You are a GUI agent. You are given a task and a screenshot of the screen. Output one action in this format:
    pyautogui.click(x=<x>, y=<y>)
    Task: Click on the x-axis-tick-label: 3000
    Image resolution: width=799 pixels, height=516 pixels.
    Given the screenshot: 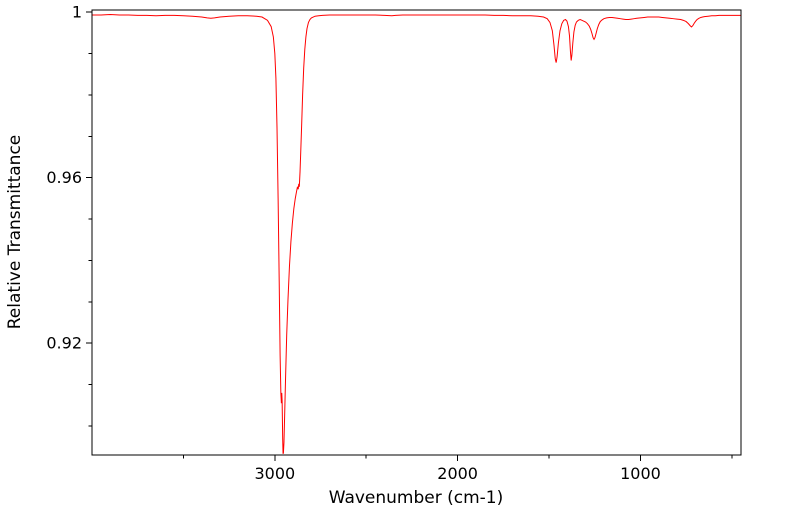 What is the action you would take?
    pyautogui.click(x=274, y=473)
    